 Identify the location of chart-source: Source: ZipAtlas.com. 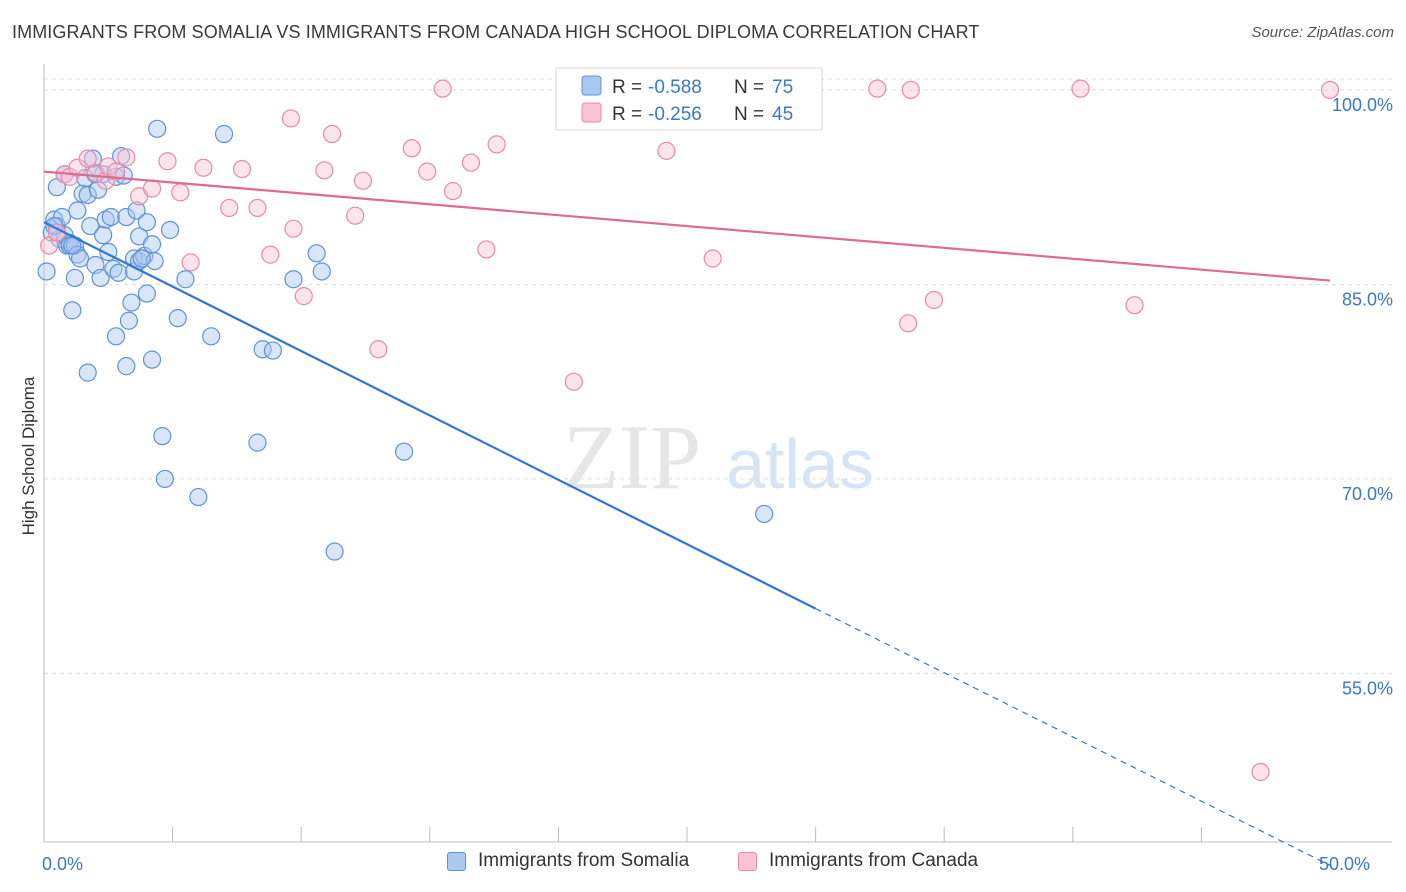
(1322, 32).